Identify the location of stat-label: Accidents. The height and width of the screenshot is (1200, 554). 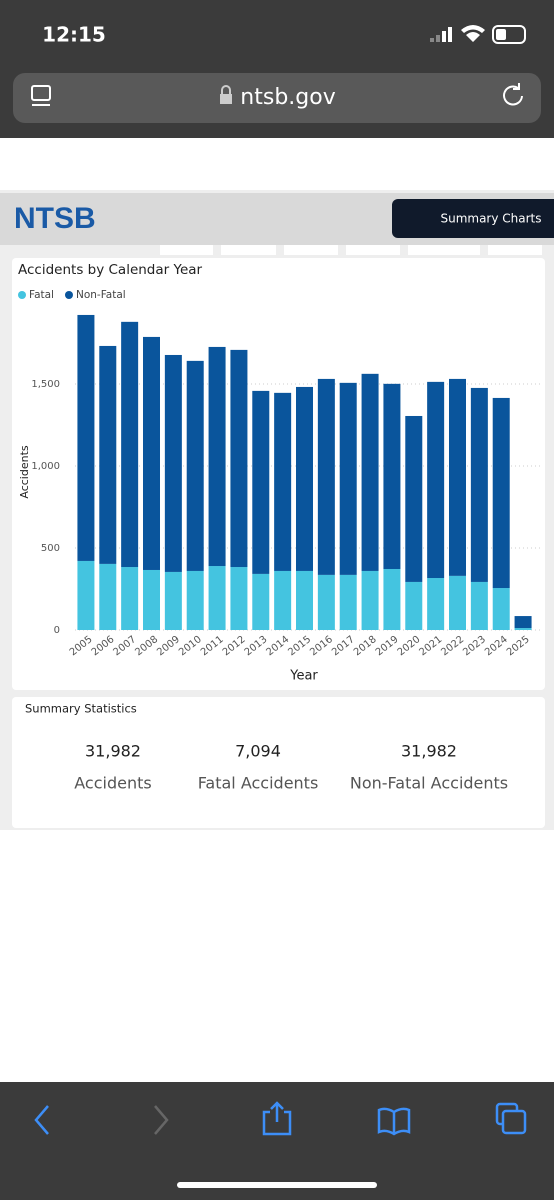
(112, 783).